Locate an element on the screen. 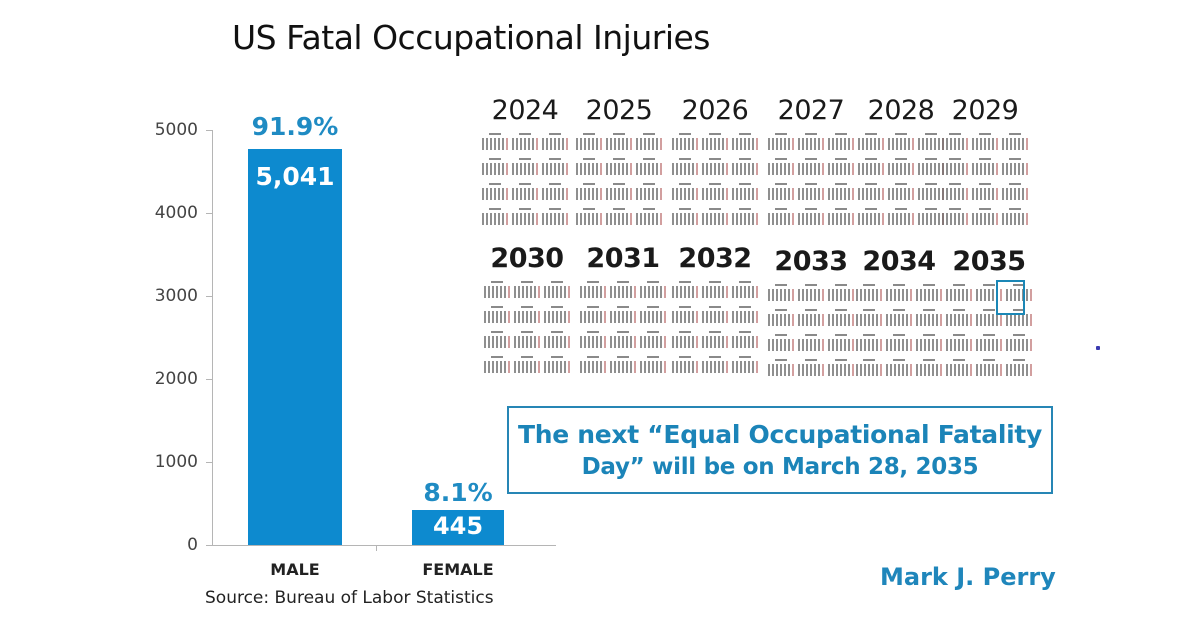  callout-line-1: The next “Equal Occupational Fatality is located at coordinates (780, 434).